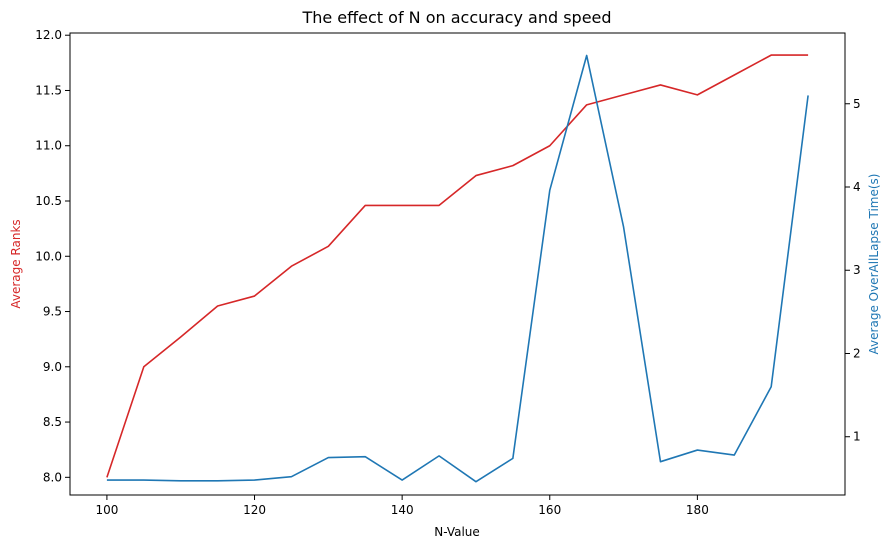  What do you see at coordinates (48, 256) in the screenshot?
I see `left-y-tick-label: 10.0` at bounding box center [48, 256].